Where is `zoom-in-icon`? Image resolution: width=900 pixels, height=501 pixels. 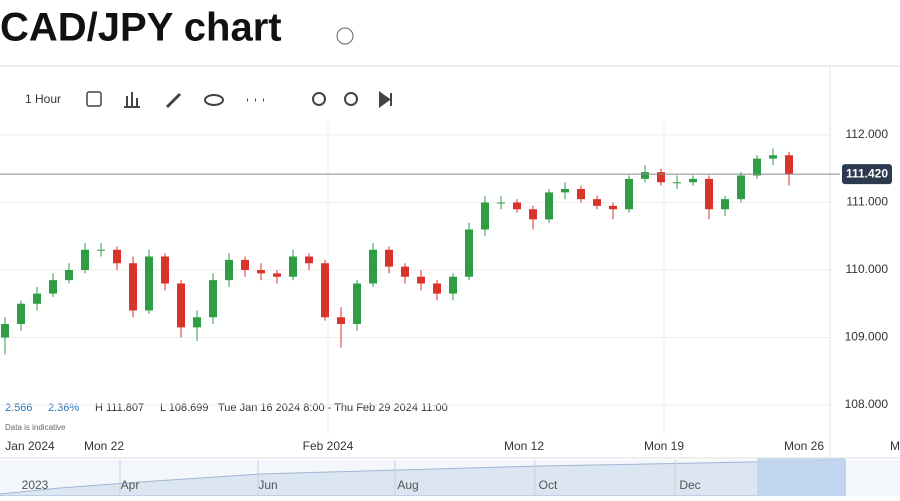 zoom-in-icon is located at coordinates (351, 99).